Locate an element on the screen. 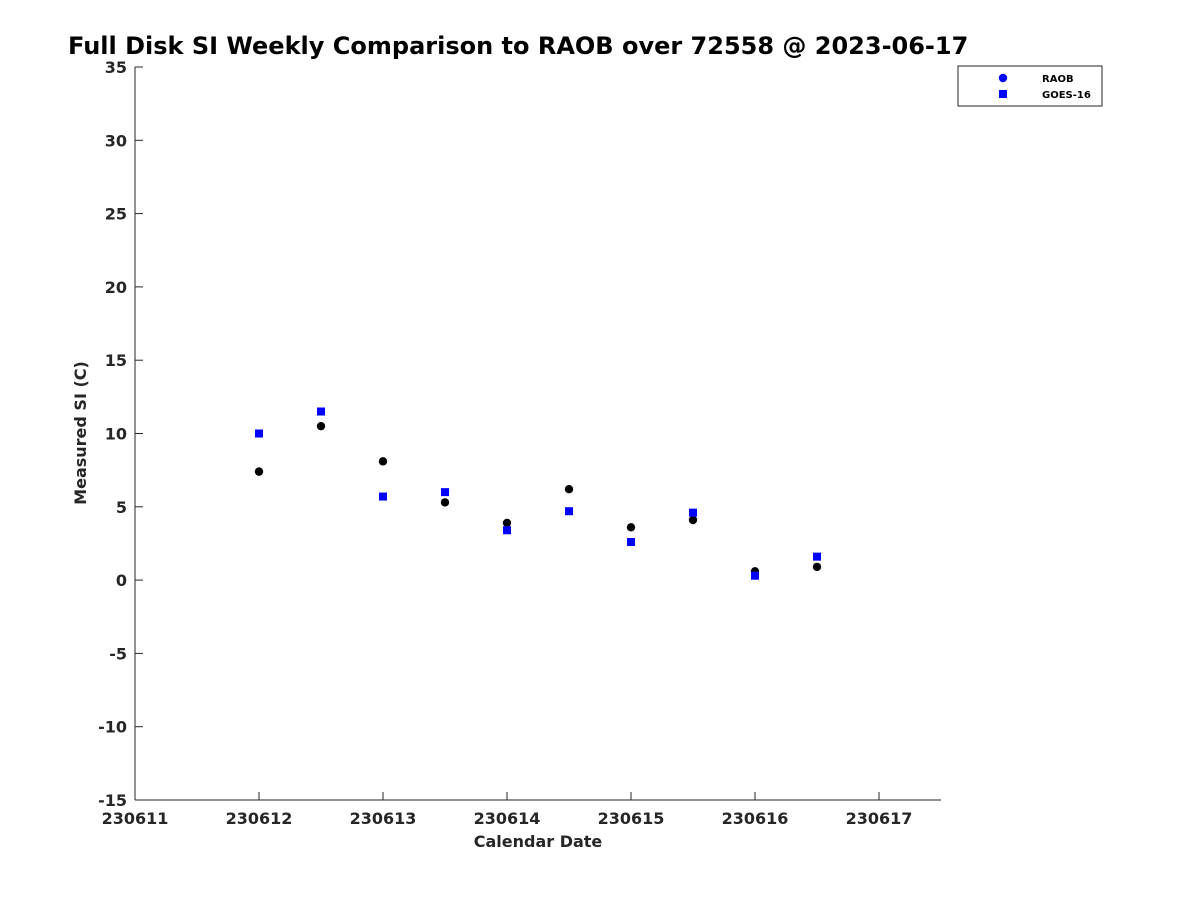  y-tick-label: 35 is located at coordinates (116, 67).